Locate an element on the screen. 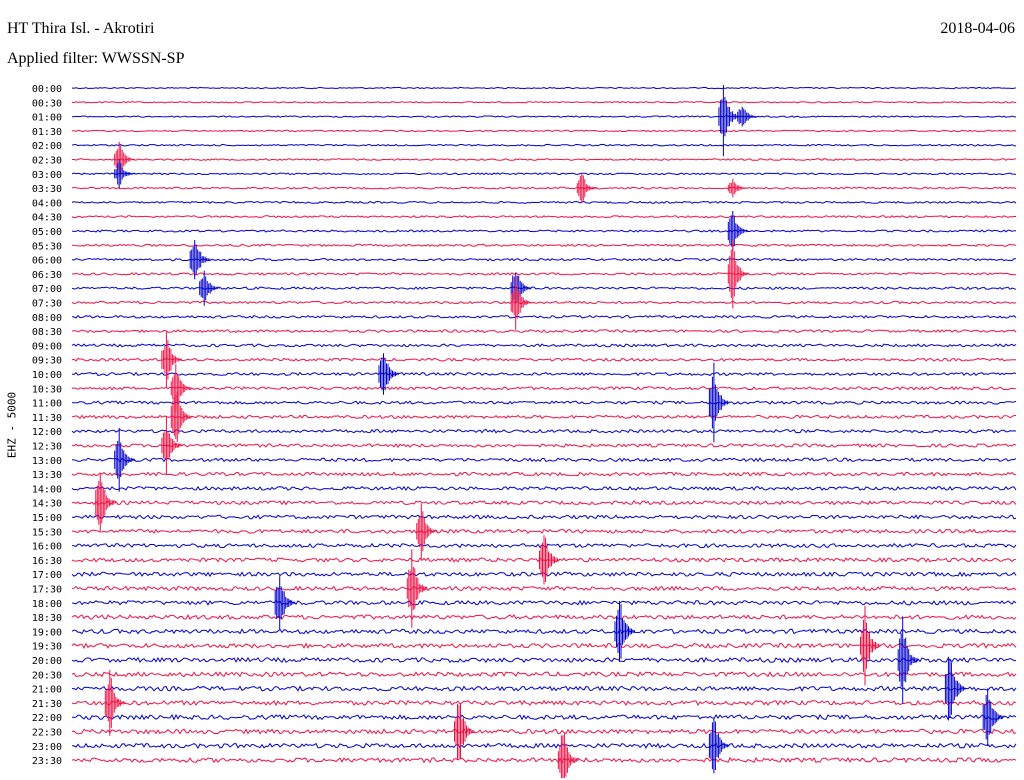 Image resolution: width=1024 pixels, height=780 pixels. trace-label: 13:30 is located at coordinates (47, 475).